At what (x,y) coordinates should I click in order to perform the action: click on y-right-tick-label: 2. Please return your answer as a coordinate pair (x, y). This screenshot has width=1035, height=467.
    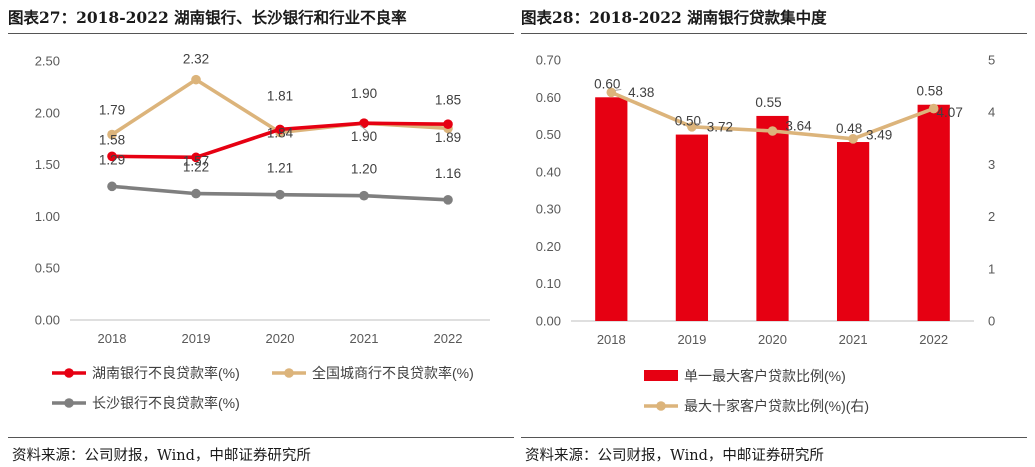
    Looking at the image, I should click on (991, 216).